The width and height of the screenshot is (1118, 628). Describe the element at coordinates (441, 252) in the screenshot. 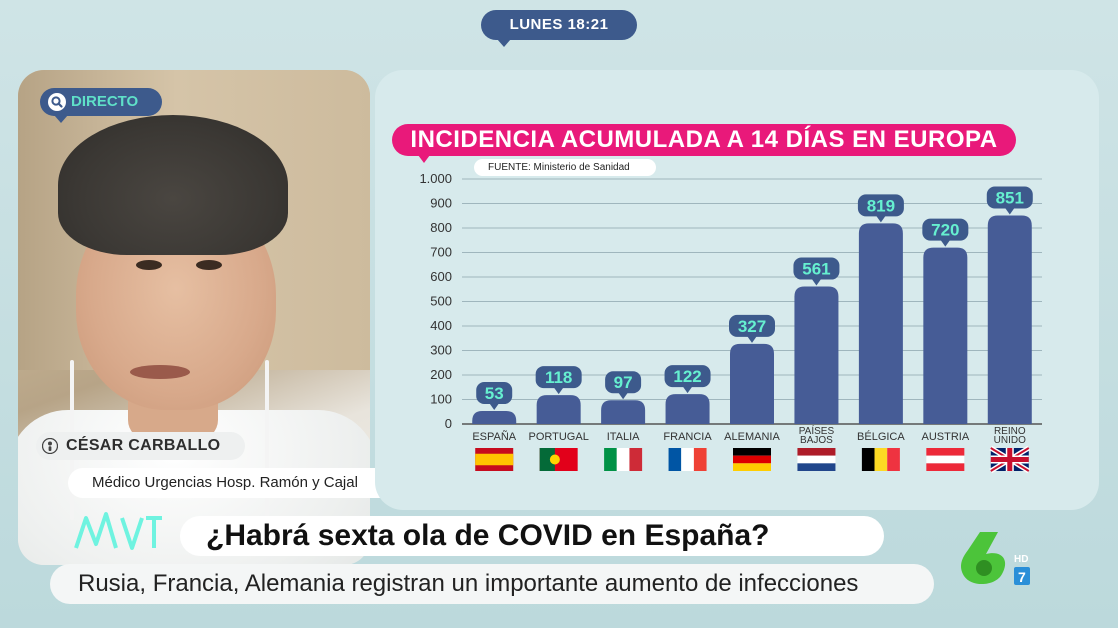

I see `y-tick-label: 700` at that location.